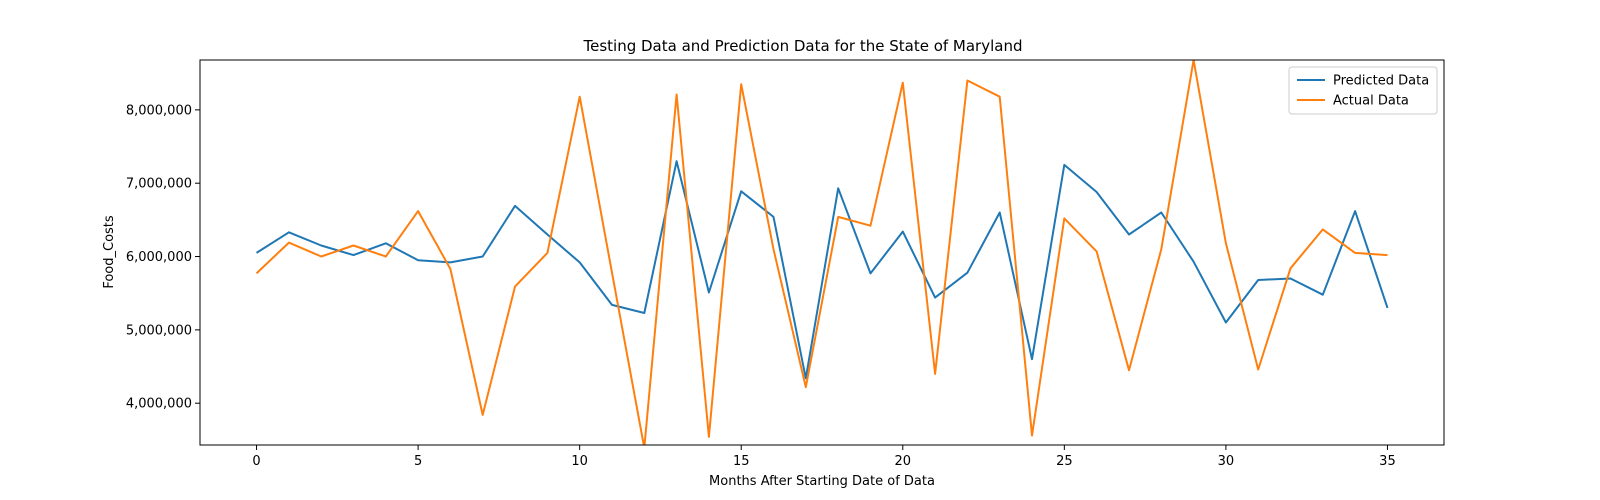  I want to click on legend: Predicted Data Actual Data, so click(1363, 90).